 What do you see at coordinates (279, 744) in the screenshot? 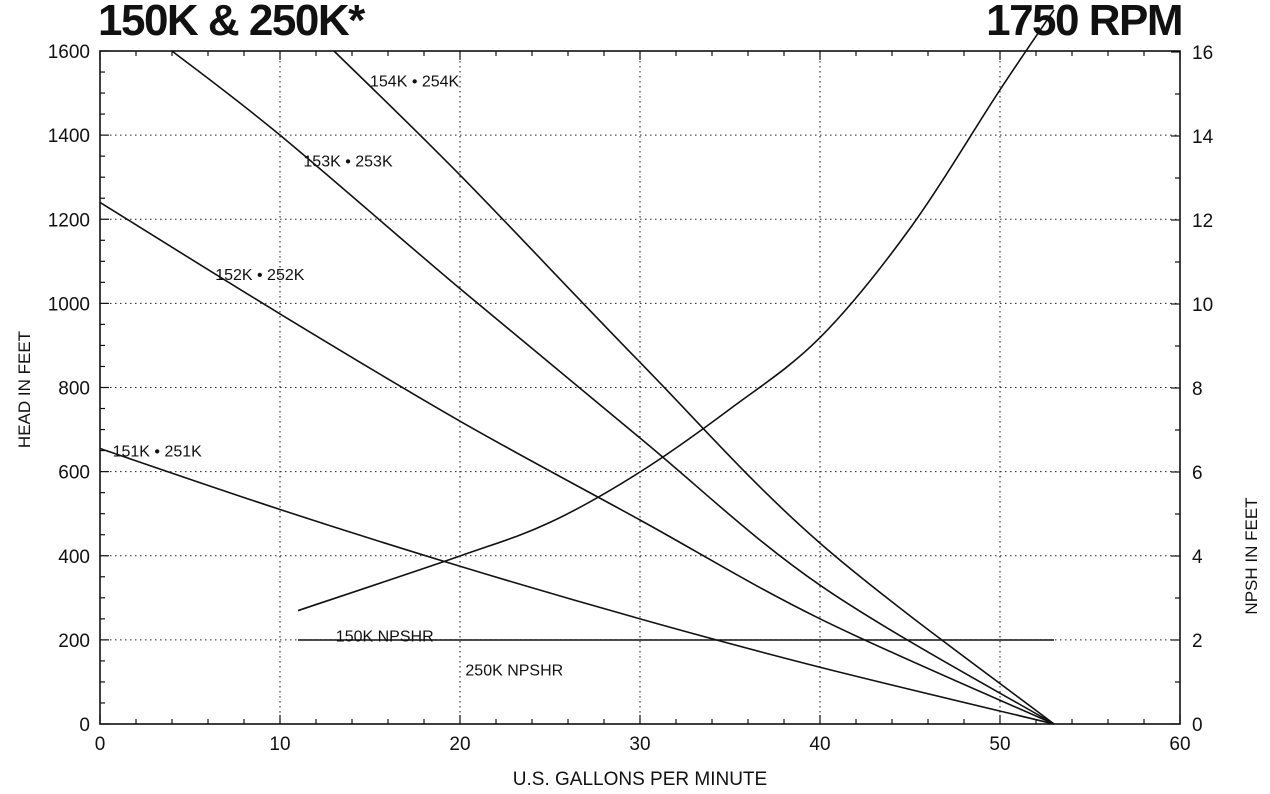
I see `x-tick-label: 10` at bounding box center [279, 744].